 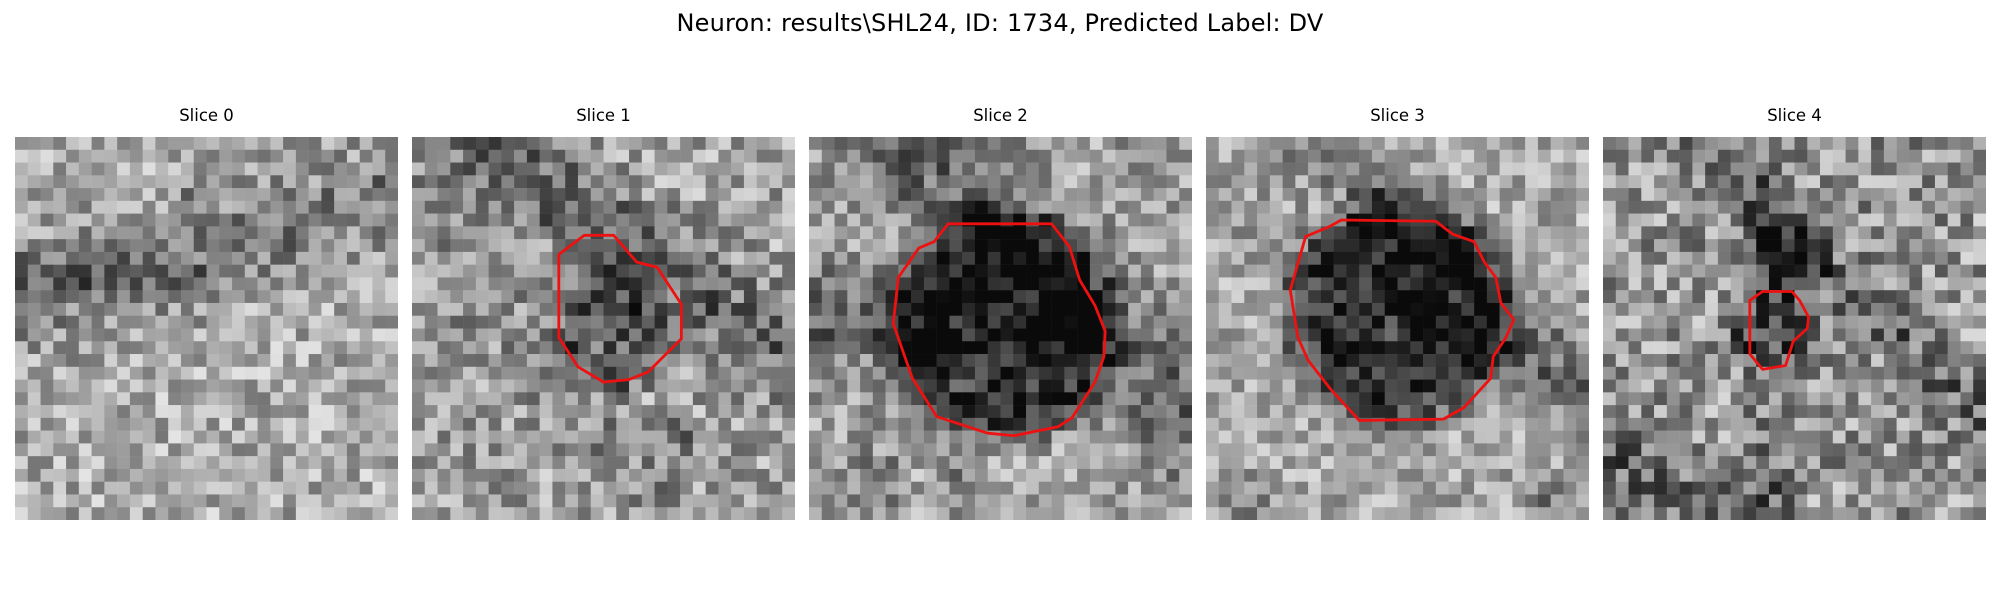 I want to click on slice-panel-4: Slice 4, so click(x=1794, y=312).